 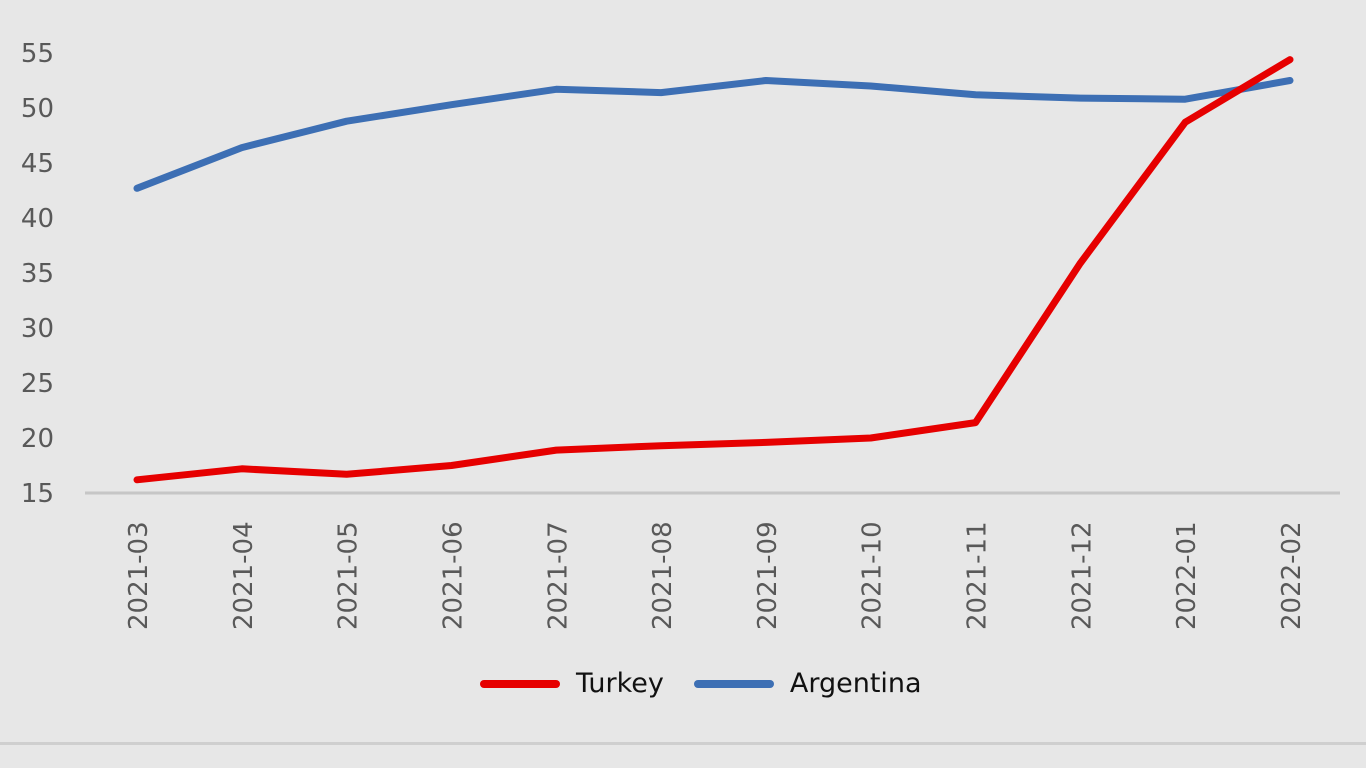 What do you see at coordinates (768, 575) in the screenshot?
I see `x-tick-label: 2021-09` at bounding box center [768, 575].